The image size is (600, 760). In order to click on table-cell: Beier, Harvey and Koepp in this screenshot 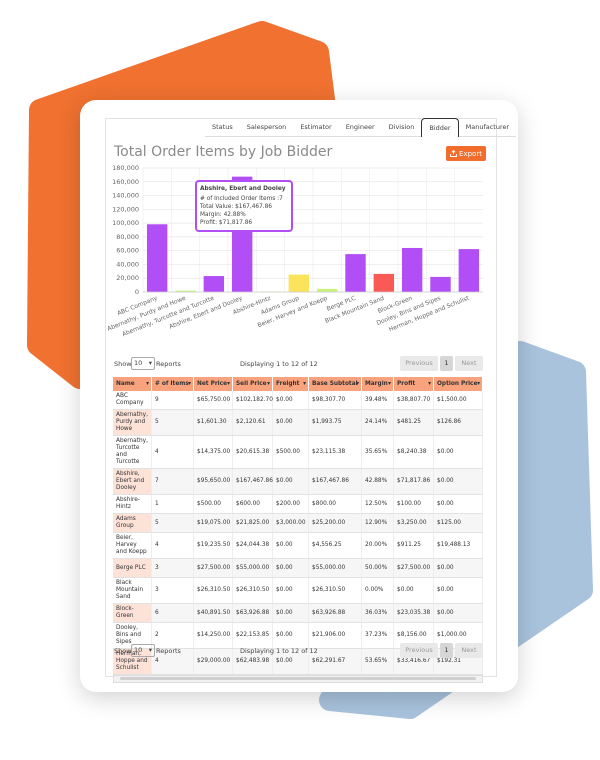, I will do `click(132, 545)`.